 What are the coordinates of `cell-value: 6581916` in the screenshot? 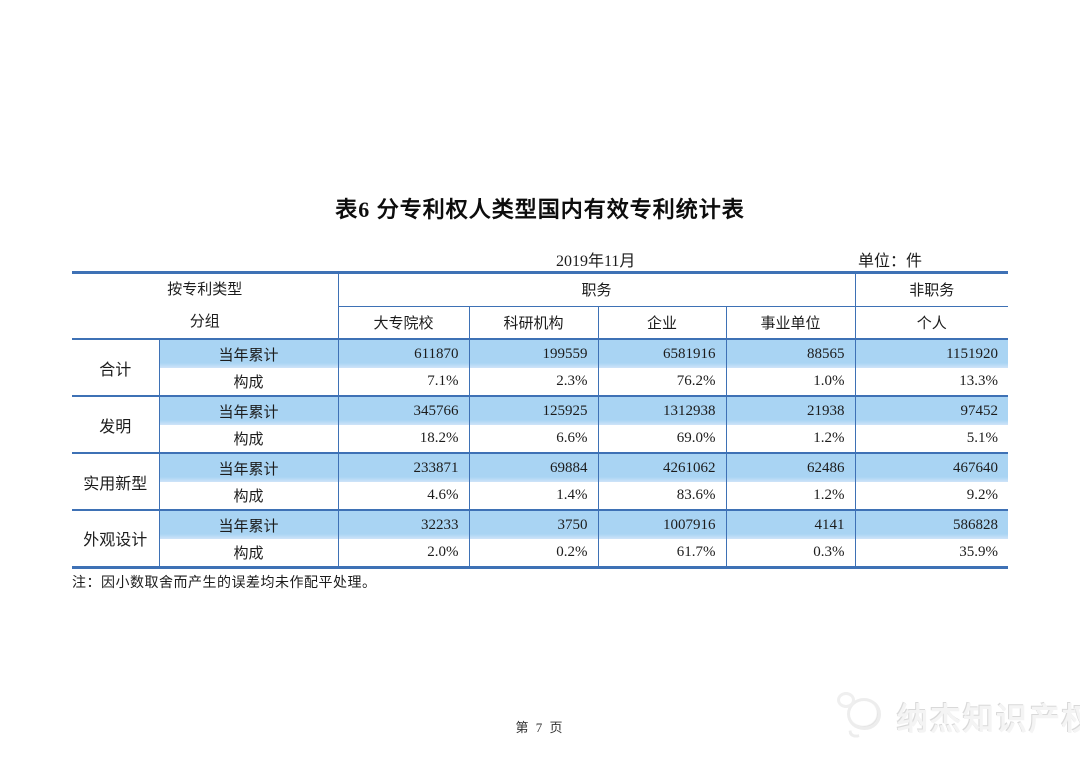 It's located at (662, 353).